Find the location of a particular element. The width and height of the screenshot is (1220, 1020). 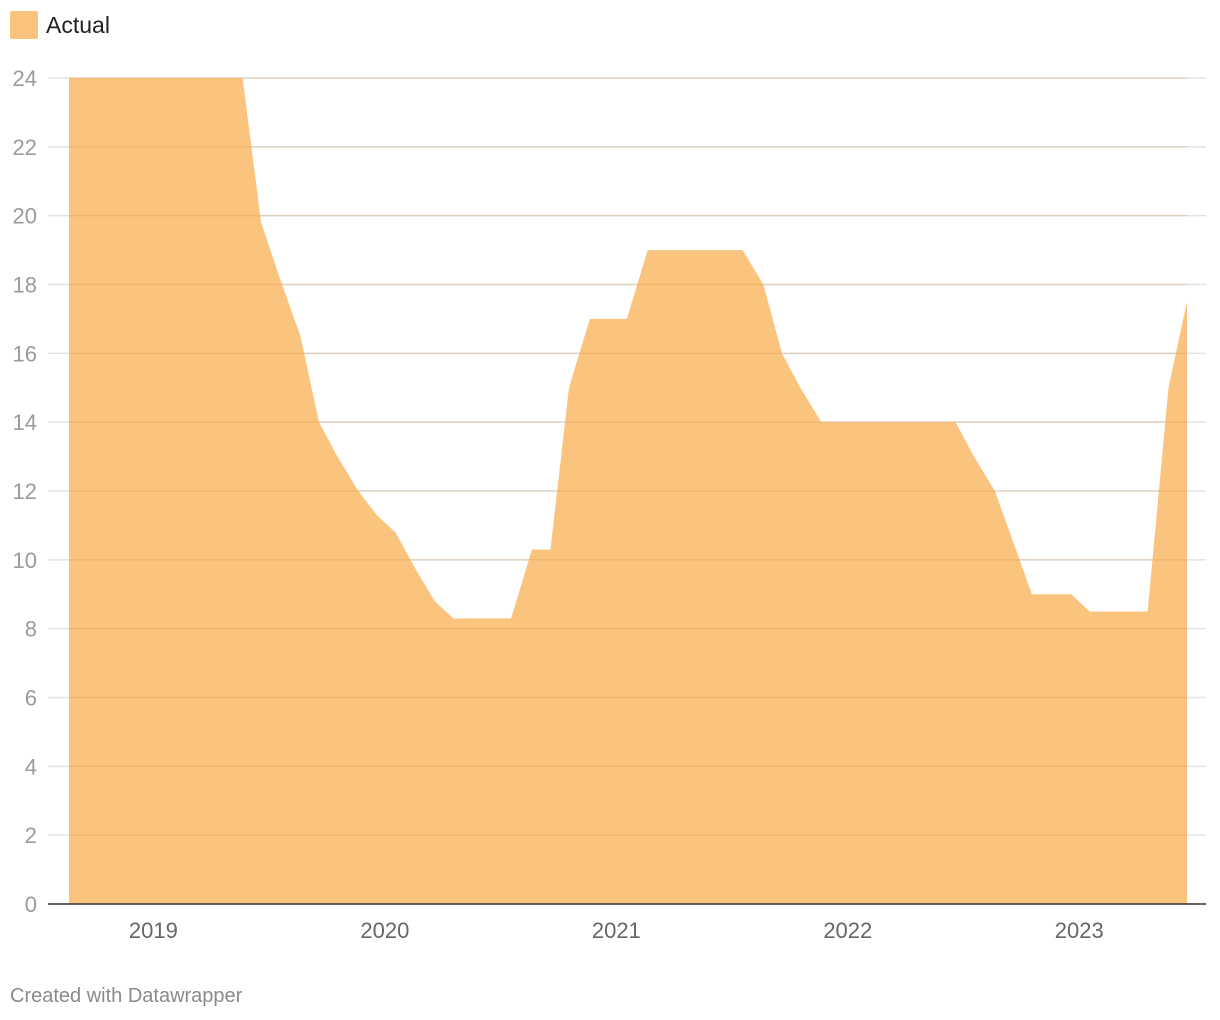

x-tick-label: 2023 is located at coordinates (1079, 930).